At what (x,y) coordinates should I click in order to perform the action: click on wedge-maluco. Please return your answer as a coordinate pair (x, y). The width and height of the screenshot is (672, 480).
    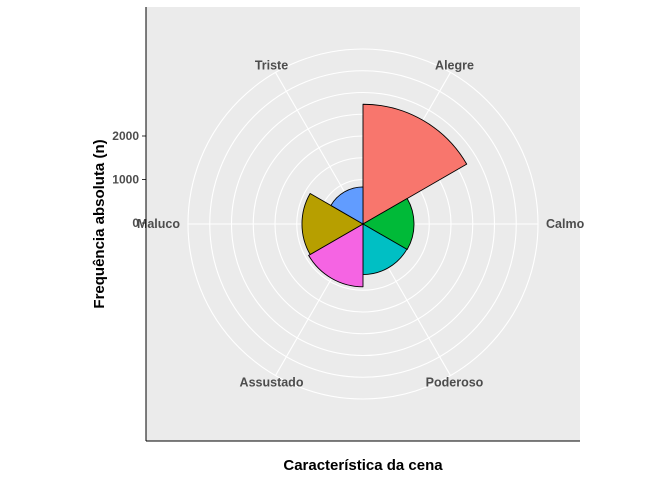
    Looking at the image, I should click on (332, 224).